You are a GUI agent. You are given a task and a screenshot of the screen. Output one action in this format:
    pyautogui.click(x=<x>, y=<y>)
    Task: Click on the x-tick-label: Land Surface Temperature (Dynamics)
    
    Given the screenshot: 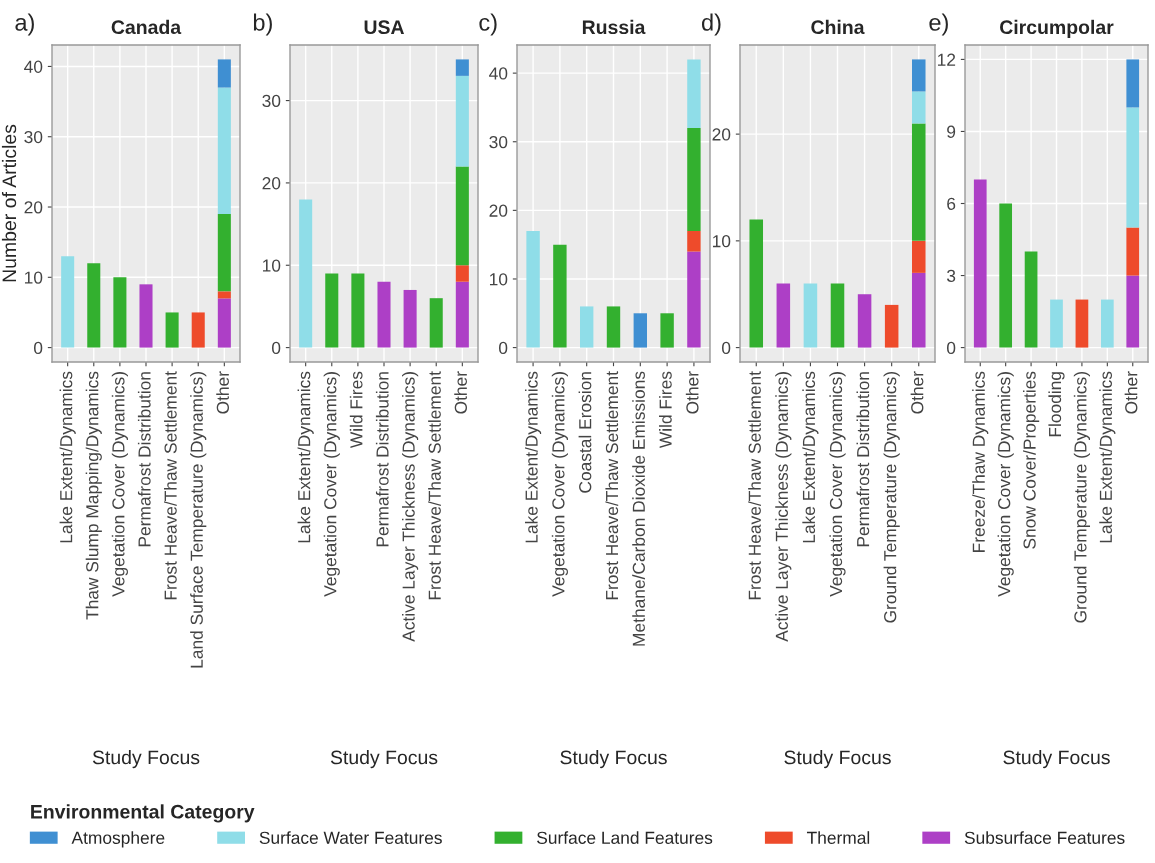 What is the action you would take?
    pyautogui.click(x=198, y=520)
    